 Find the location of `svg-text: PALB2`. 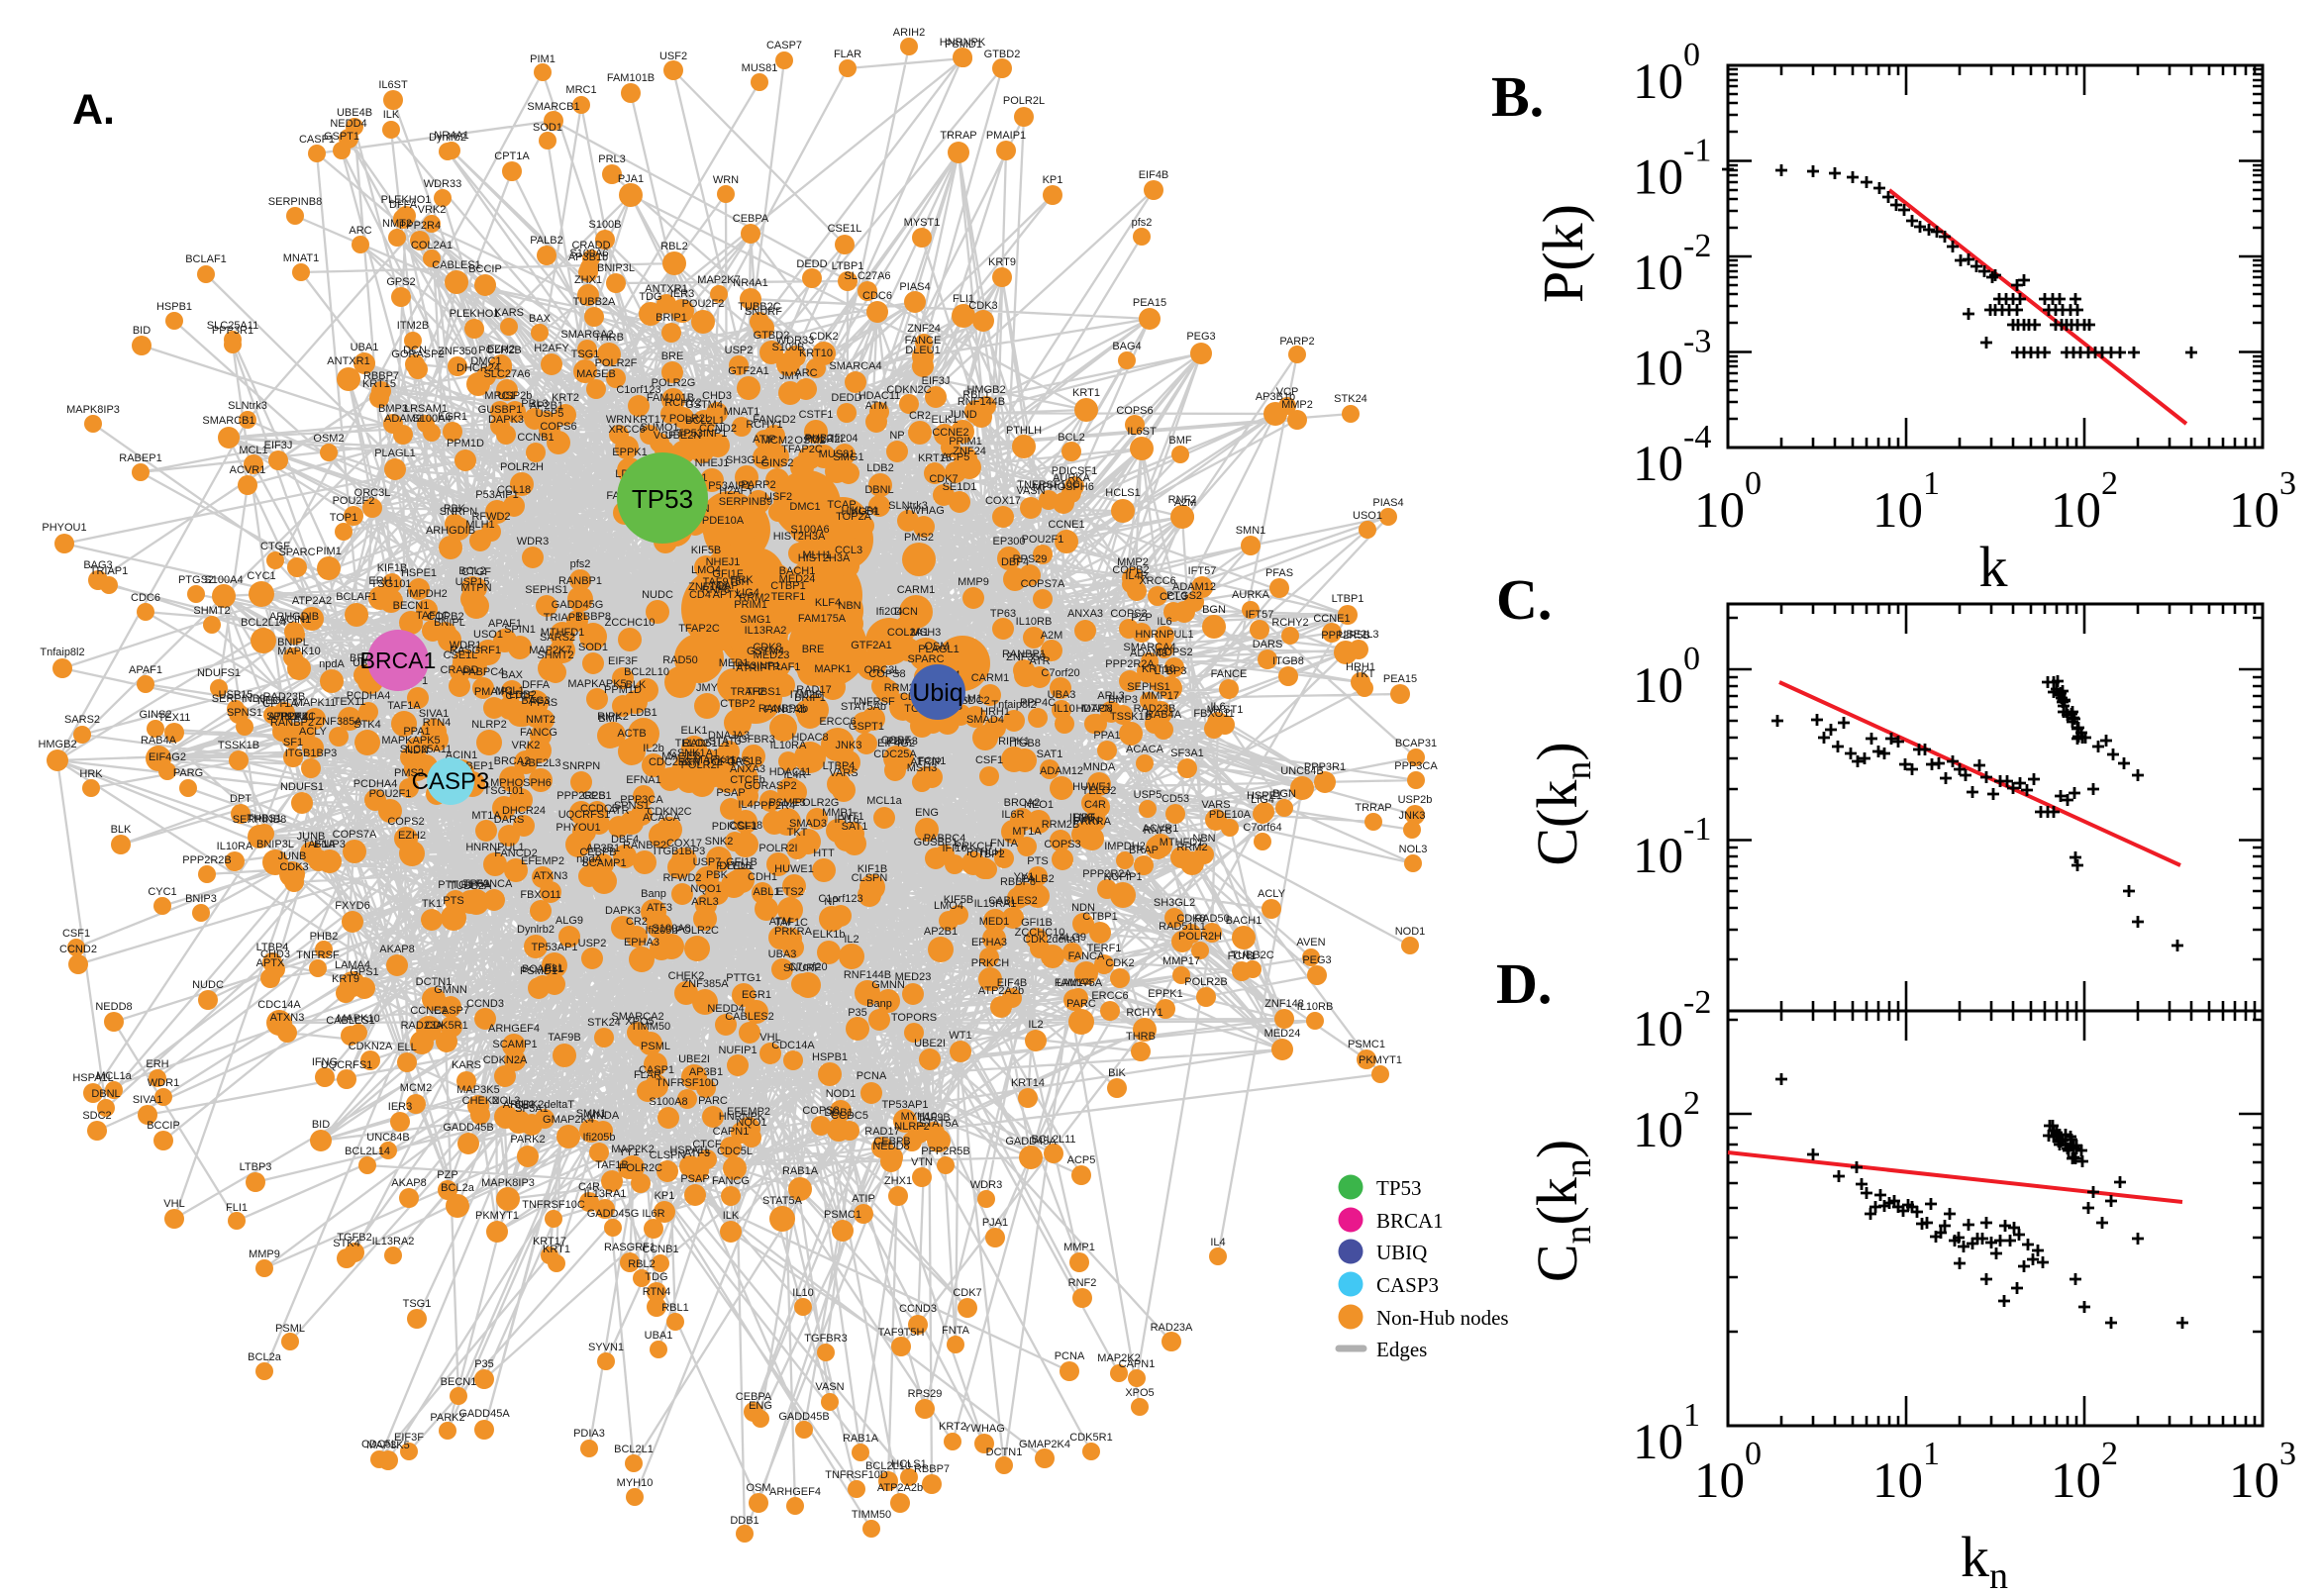

svg-text: PALB2 is located at coordinates (1037, 879).